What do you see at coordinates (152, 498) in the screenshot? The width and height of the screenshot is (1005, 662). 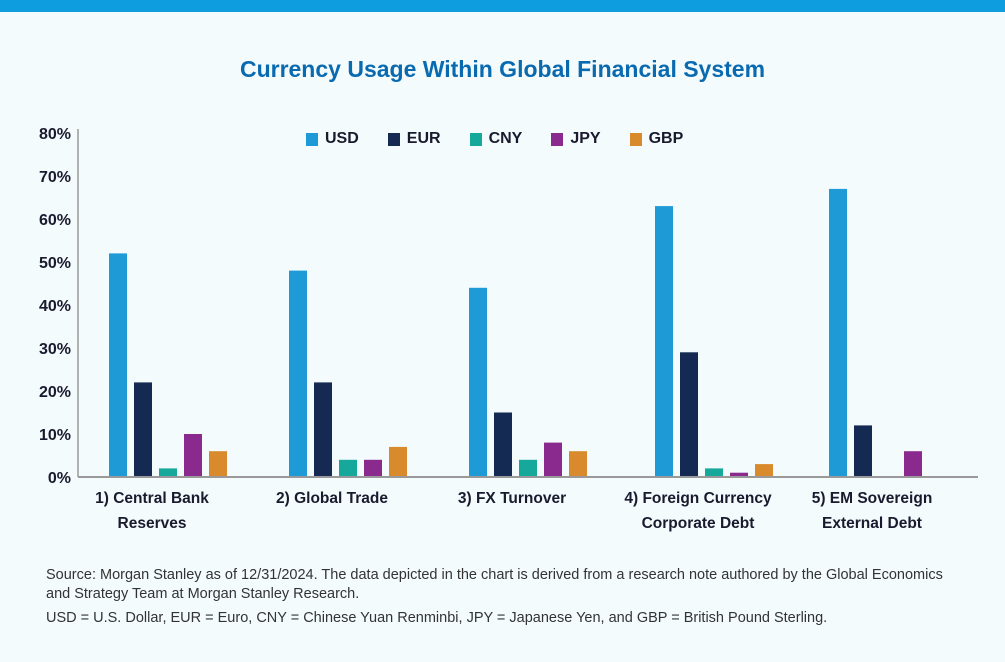 I see `x-category-label: 1) Central Bank` at bounding box center [152, 498].